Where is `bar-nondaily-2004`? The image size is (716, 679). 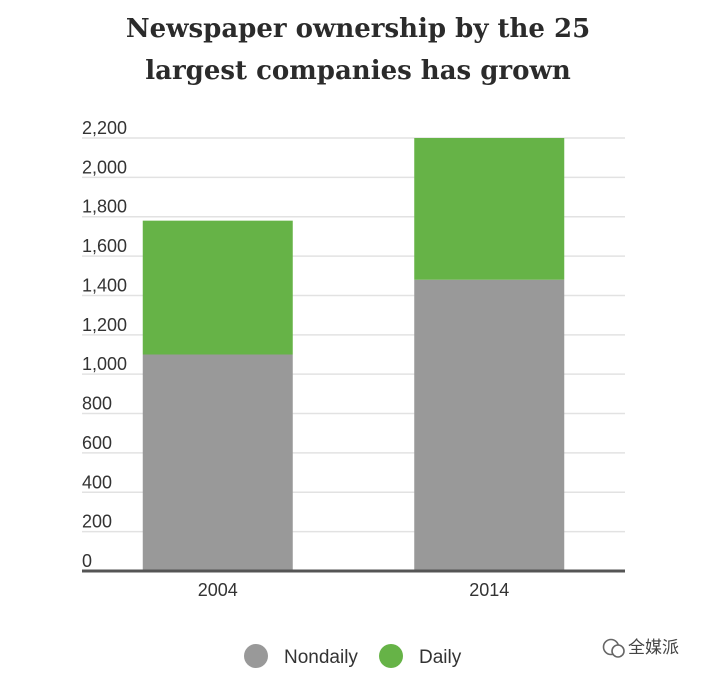 bar-nondaily-2004 is located at coordinates (217, 462).